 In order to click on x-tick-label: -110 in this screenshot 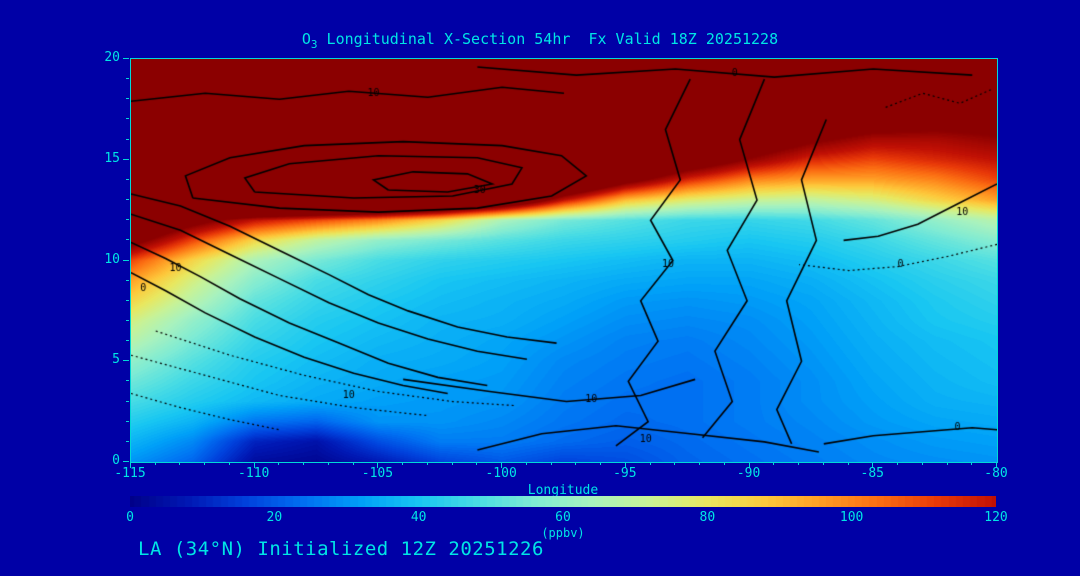, I will do `click(254, 473)`.